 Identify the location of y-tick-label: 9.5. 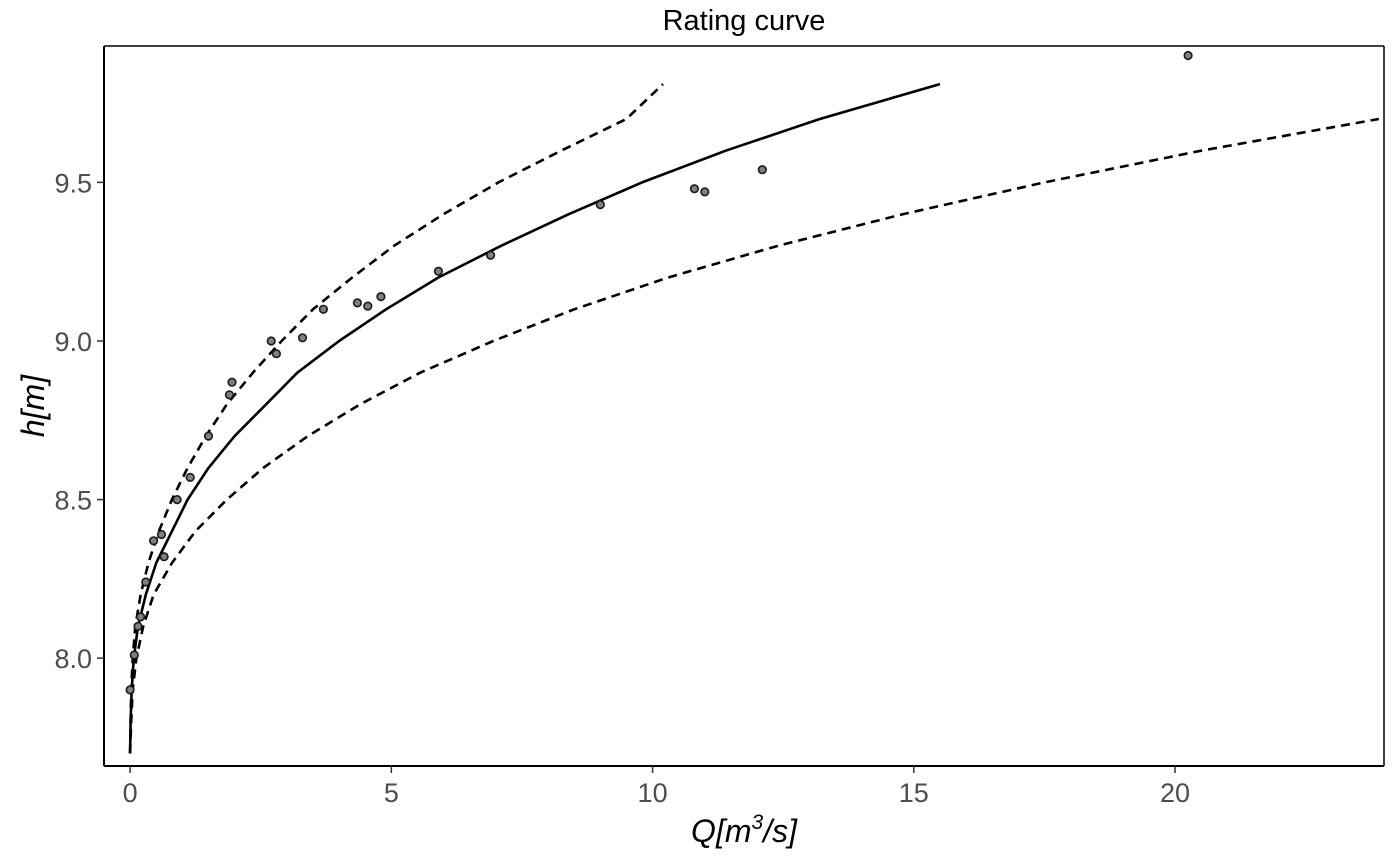
(73, 183).